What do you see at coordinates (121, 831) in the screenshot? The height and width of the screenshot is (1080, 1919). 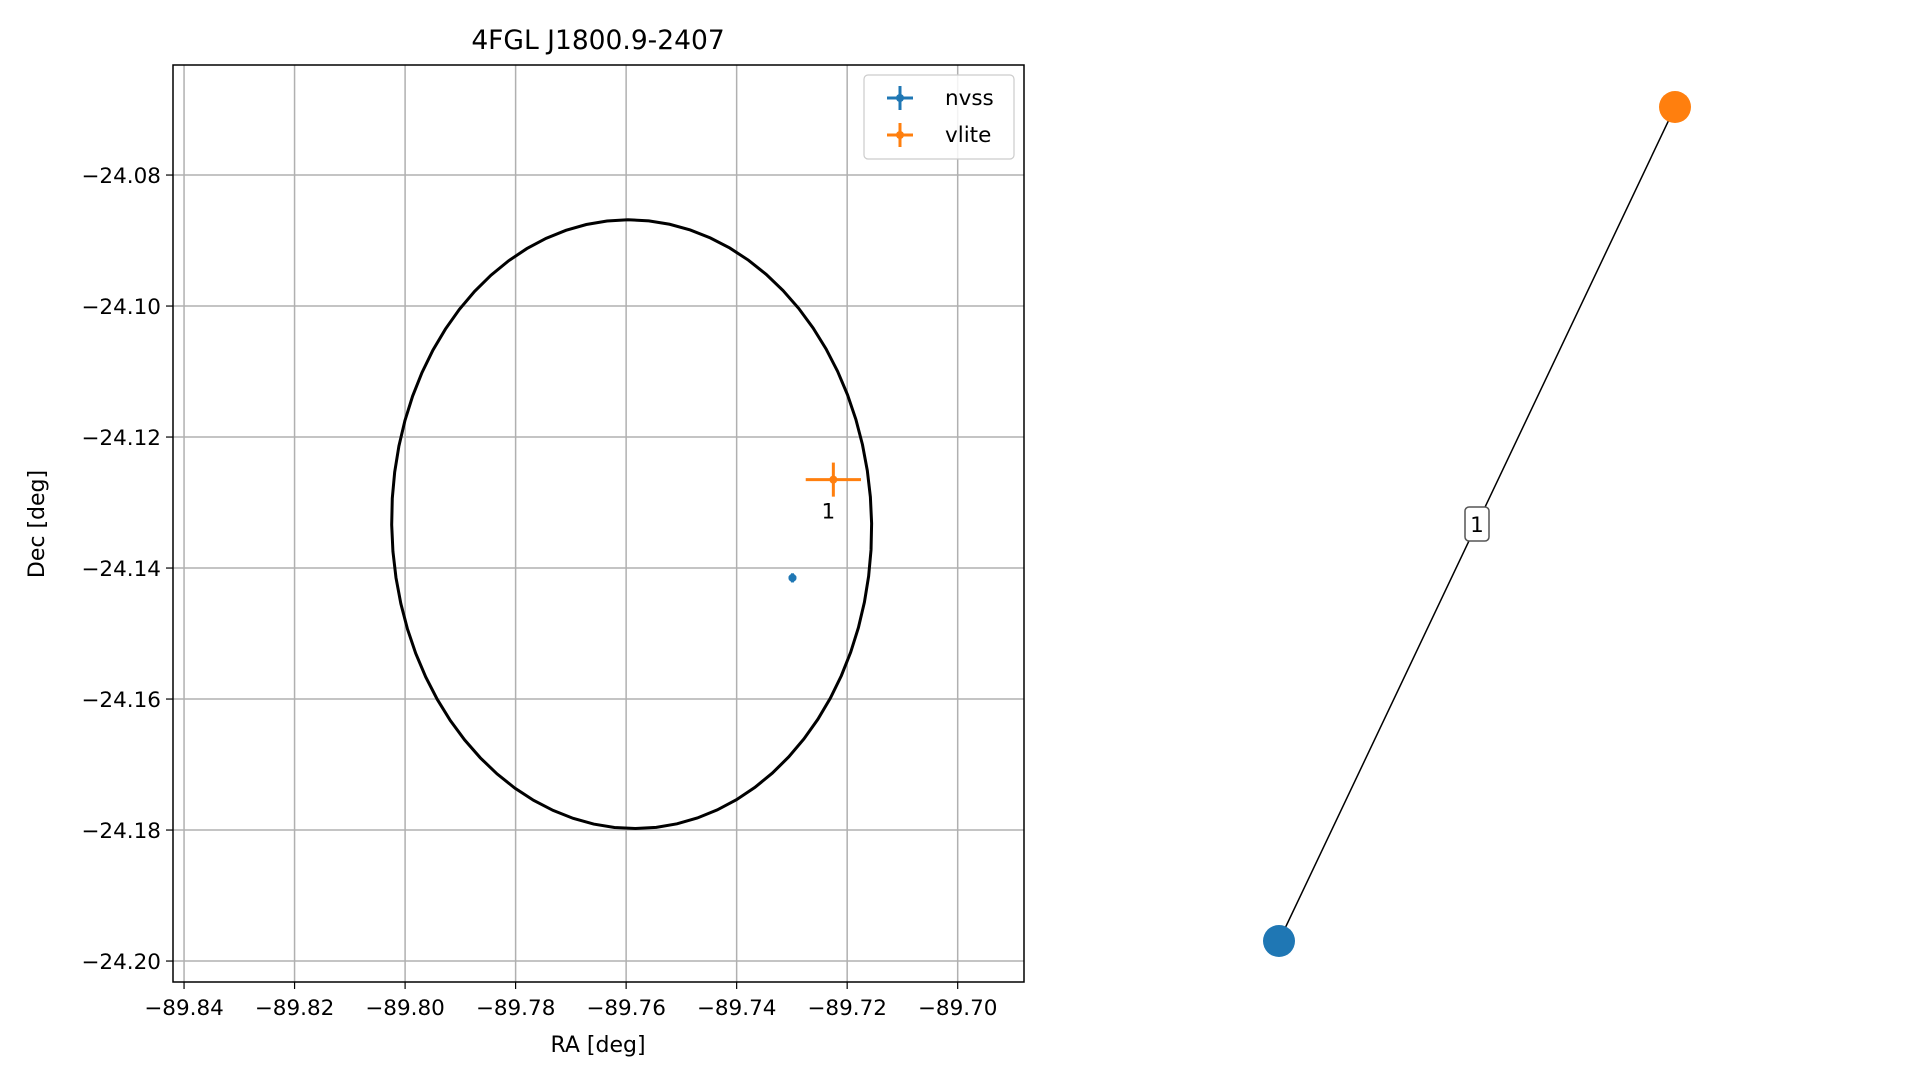 I see `y-tick-label: −24.18` at bounding box center [121, 831].